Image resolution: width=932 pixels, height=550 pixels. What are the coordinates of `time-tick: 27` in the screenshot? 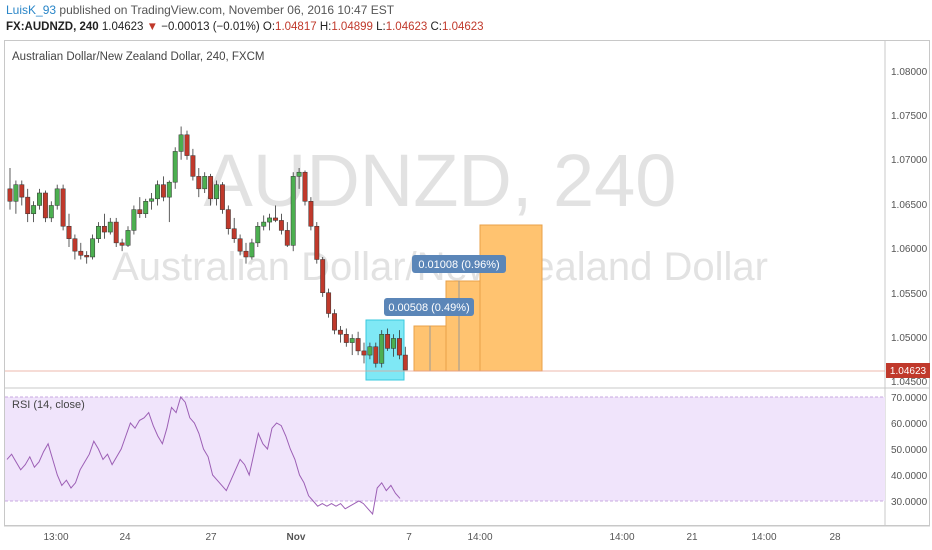 It's located at (211, 537).